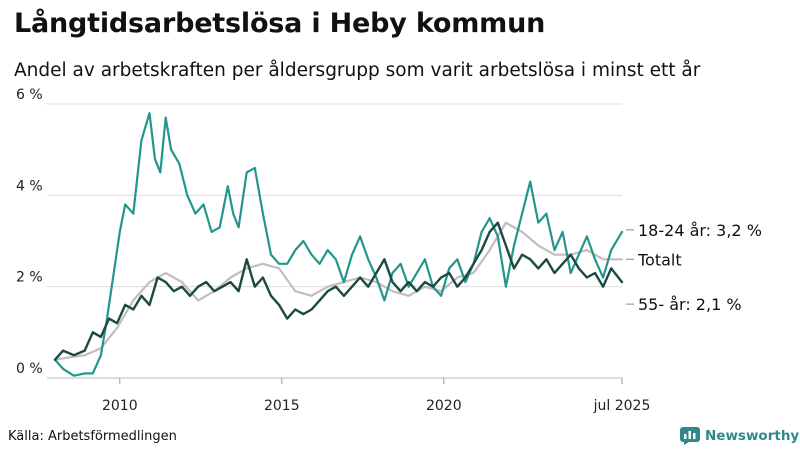 Image resolution: width=800 pixels, height=450 pixels. I want to click on y-tick-label: 6 %, so click(29, 95).